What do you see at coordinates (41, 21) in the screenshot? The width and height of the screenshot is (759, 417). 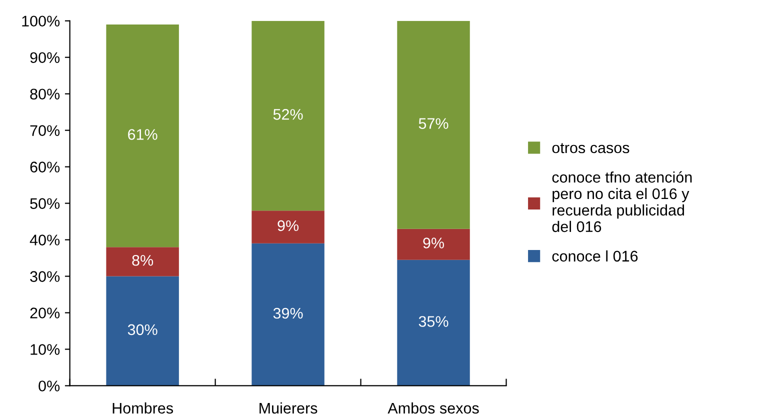 I see `y-tick-label: 100%` at bounding box center [41, 21].